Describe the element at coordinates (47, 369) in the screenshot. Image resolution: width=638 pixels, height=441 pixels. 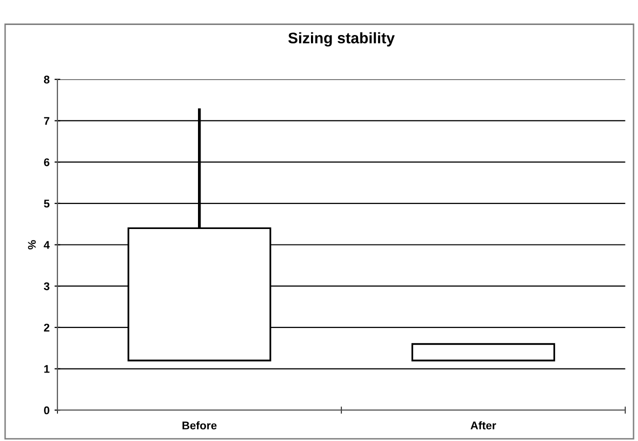
I see `y-tick-label: 1` at that location.